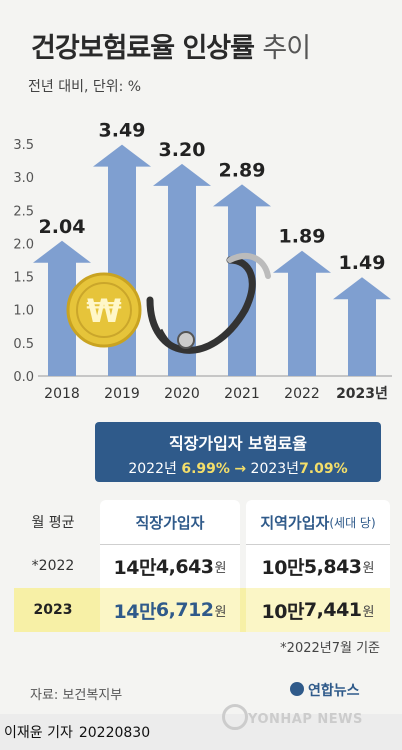 This screenshot has height=750, width=402. What do you see at coordinates (53, 610) in the screenshot?
I see `row-year: 2023` at bounding box center [53, 610].